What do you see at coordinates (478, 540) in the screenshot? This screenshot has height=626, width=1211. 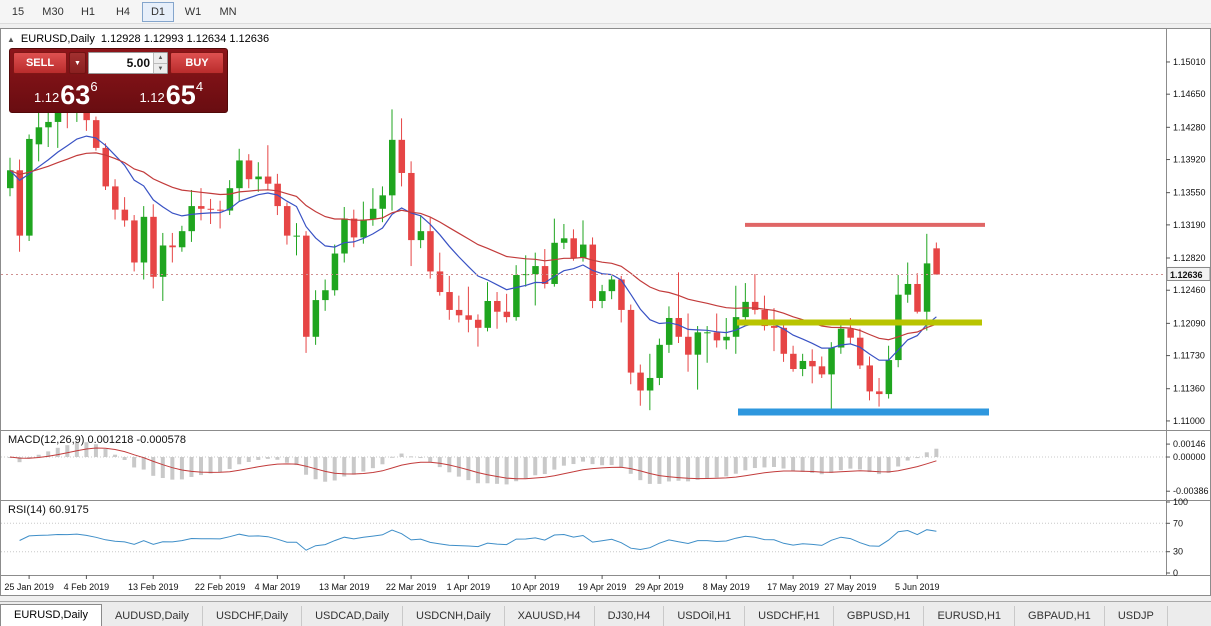 I see `rsi-line` at bounding box center [478, 540].